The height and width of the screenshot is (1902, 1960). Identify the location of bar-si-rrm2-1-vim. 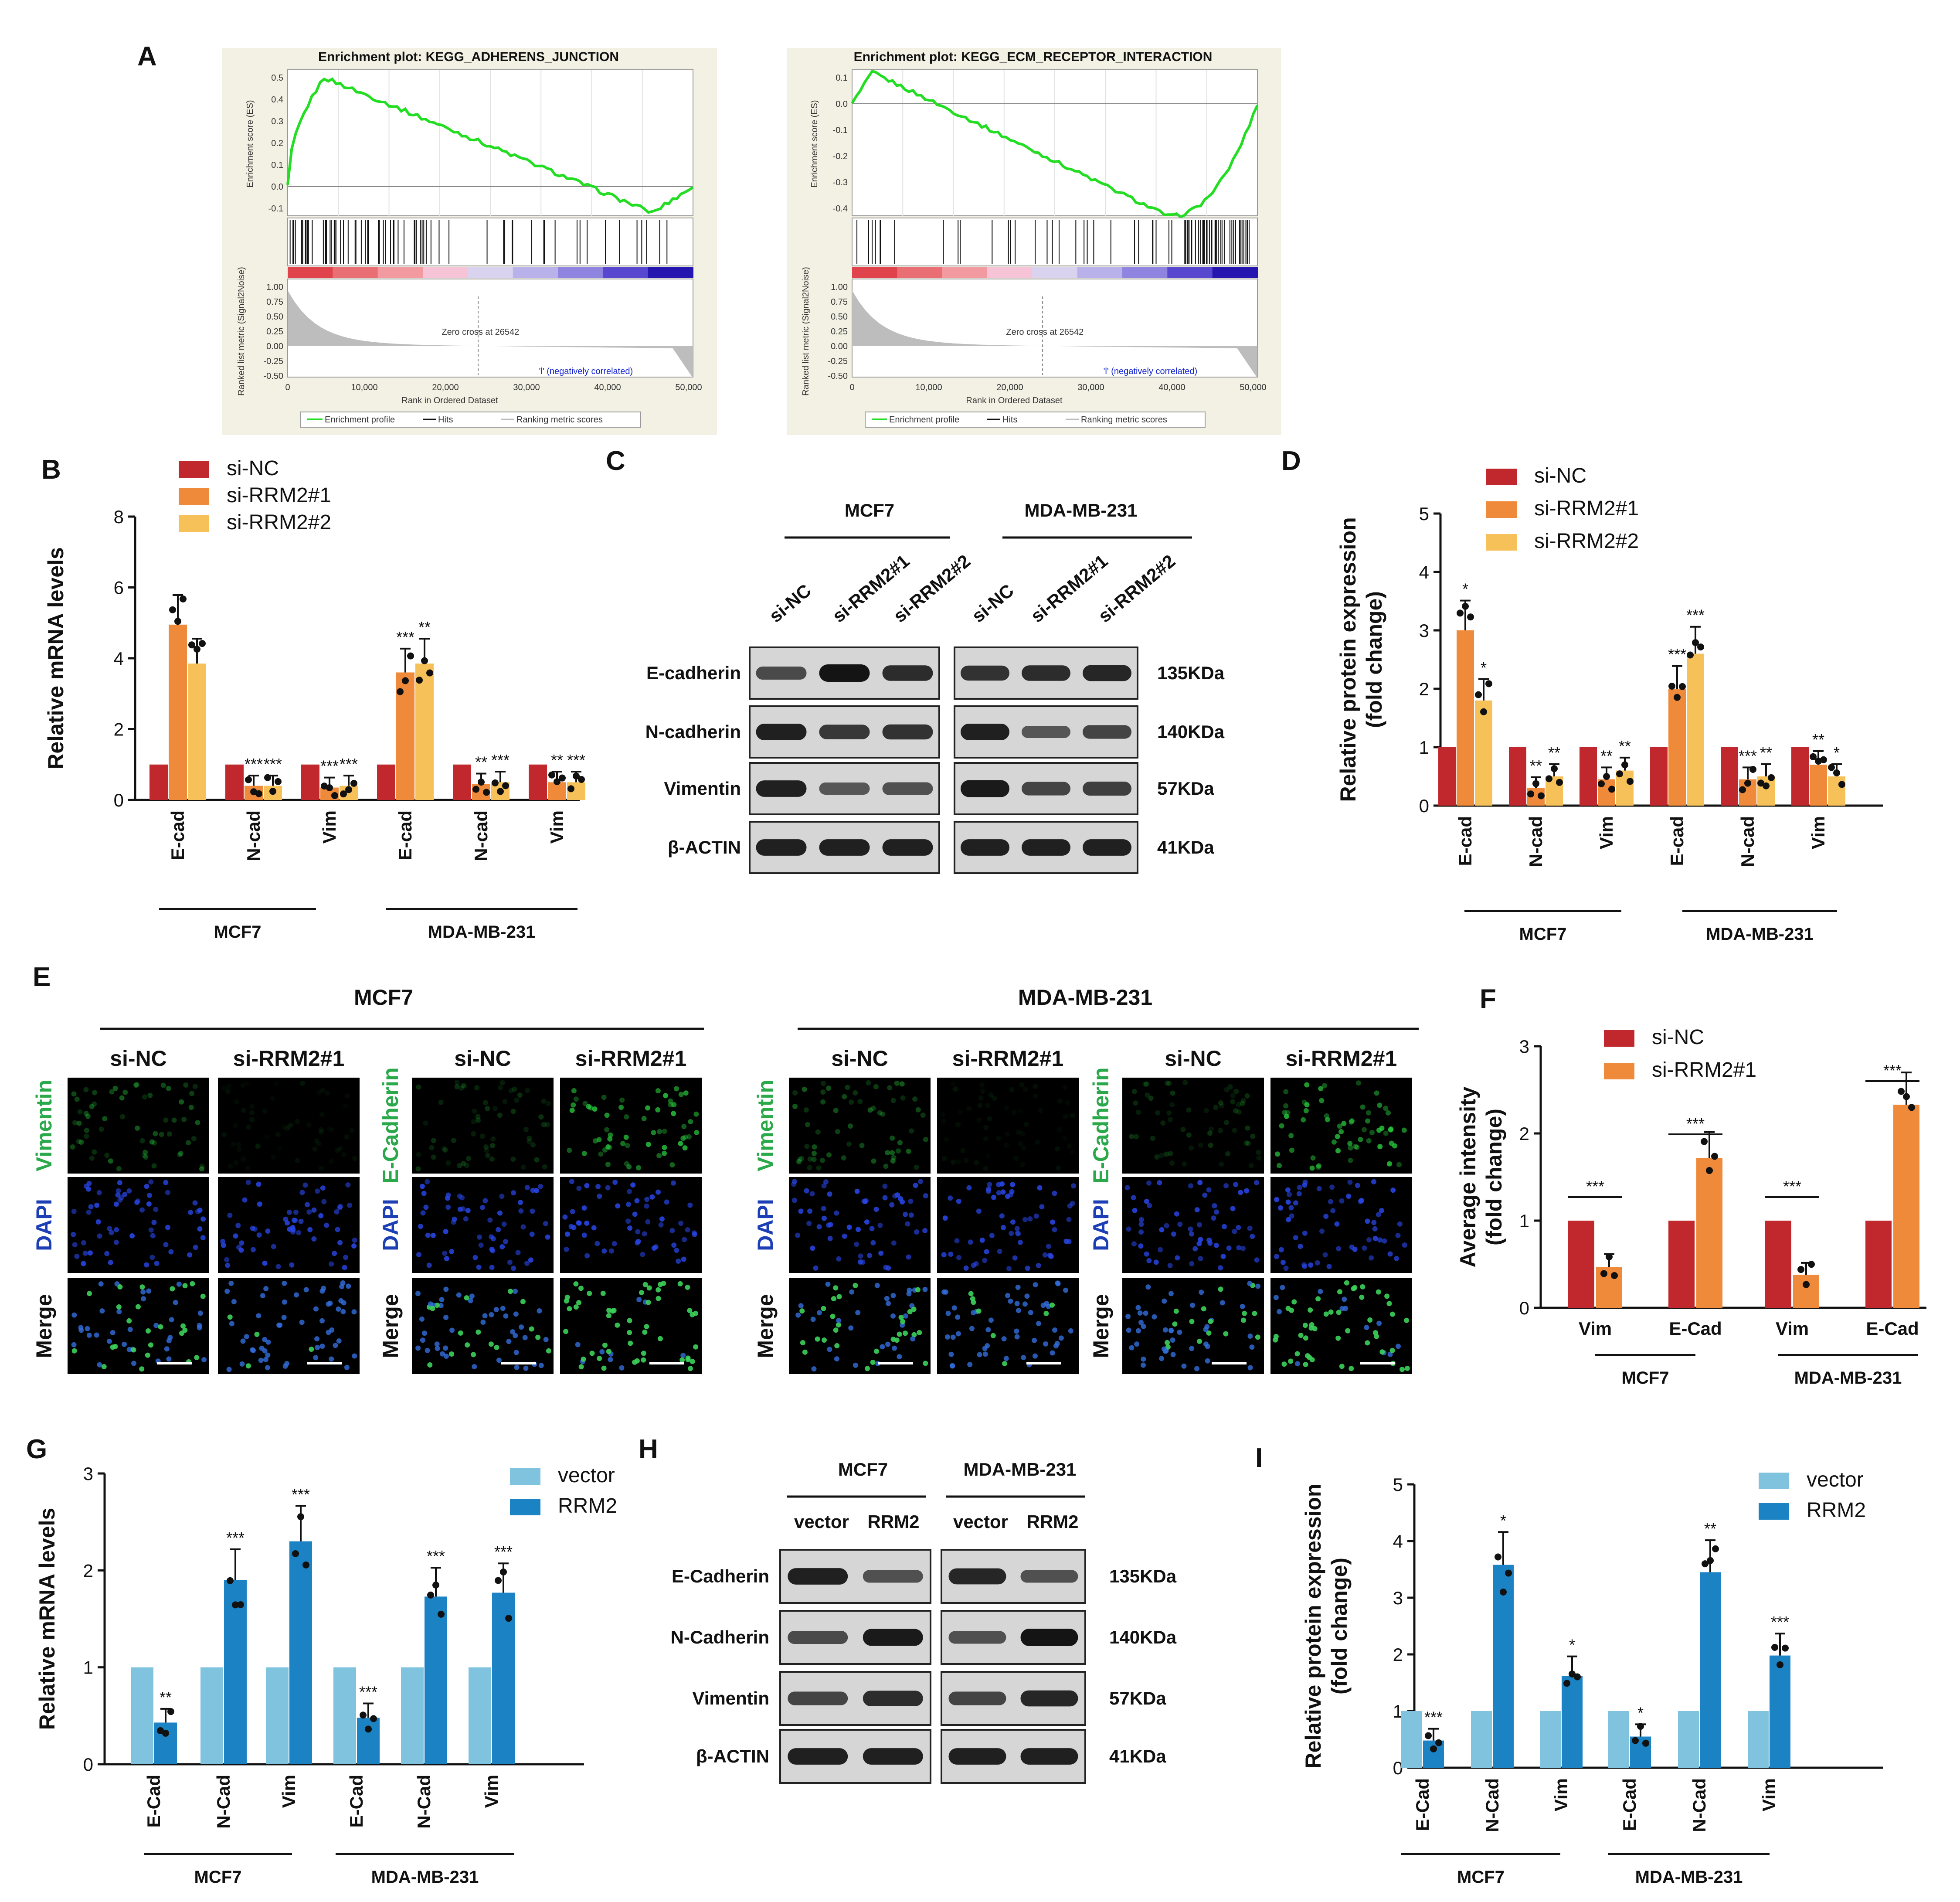
(1806, 1291).